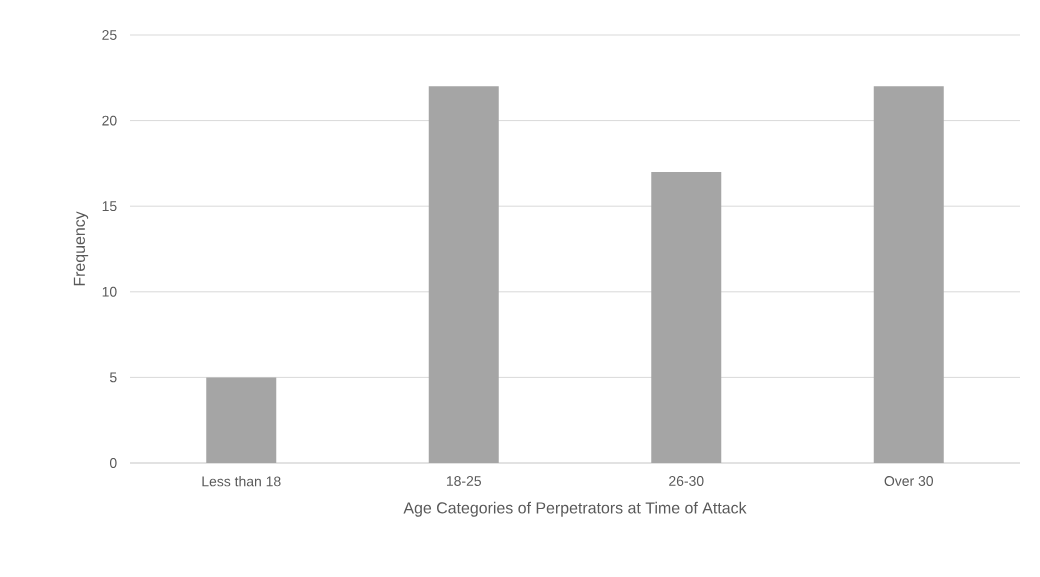 Image resolution: width=1040 pixels, height=577 pixels. Describe the element at coordinates (81, 248) in the screenshot. I see `y-axis-title: Frequency` at that location.